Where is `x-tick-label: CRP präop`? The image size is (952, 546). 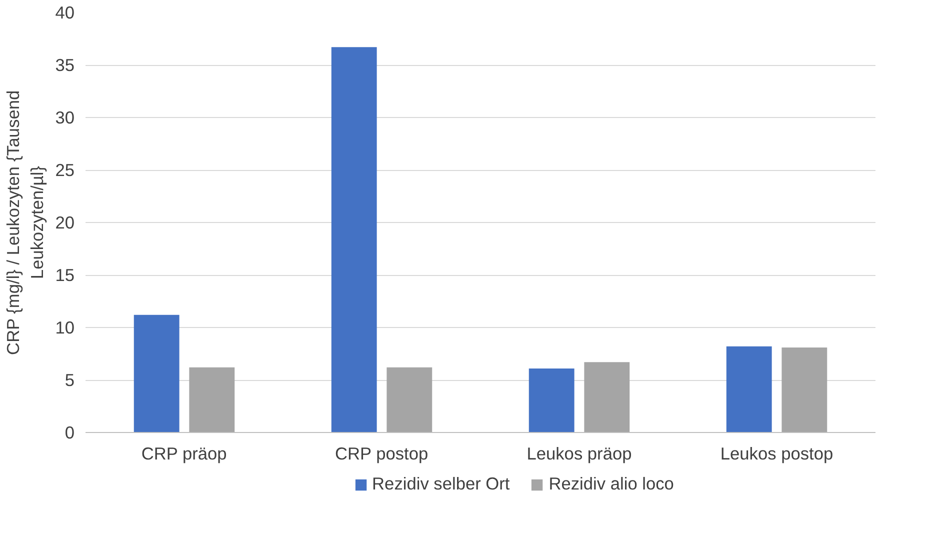 x-tick-label: CRP präop is located at coordinates (184, 454).